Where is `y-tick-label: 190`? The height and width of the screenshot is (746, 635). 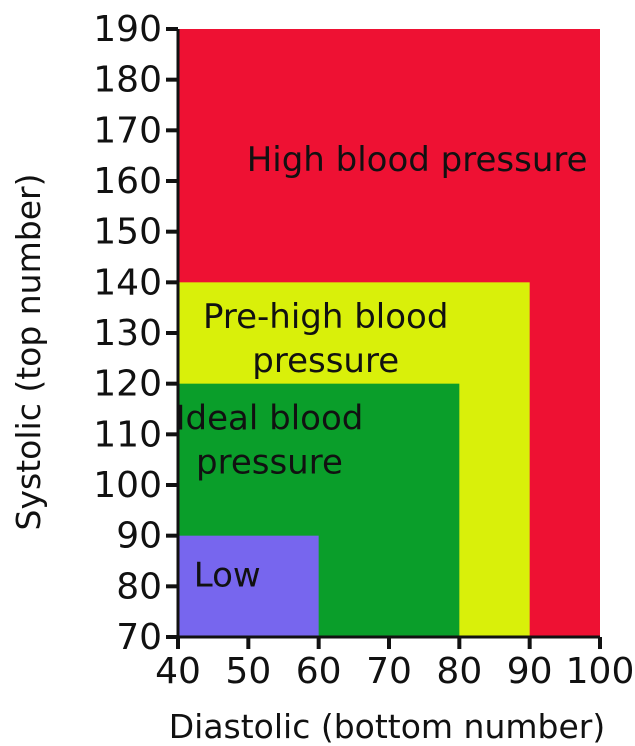 y-tick-label: 190 is located at coordinates (127, 29).